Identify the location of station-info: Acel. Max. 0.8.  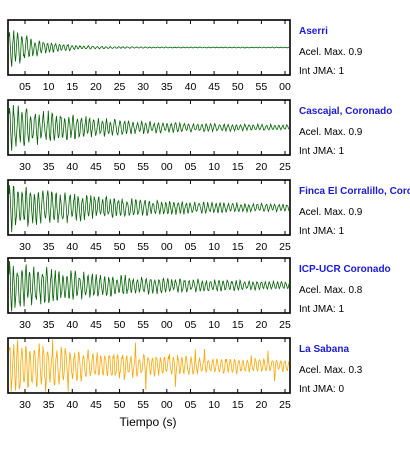
(331, 290).